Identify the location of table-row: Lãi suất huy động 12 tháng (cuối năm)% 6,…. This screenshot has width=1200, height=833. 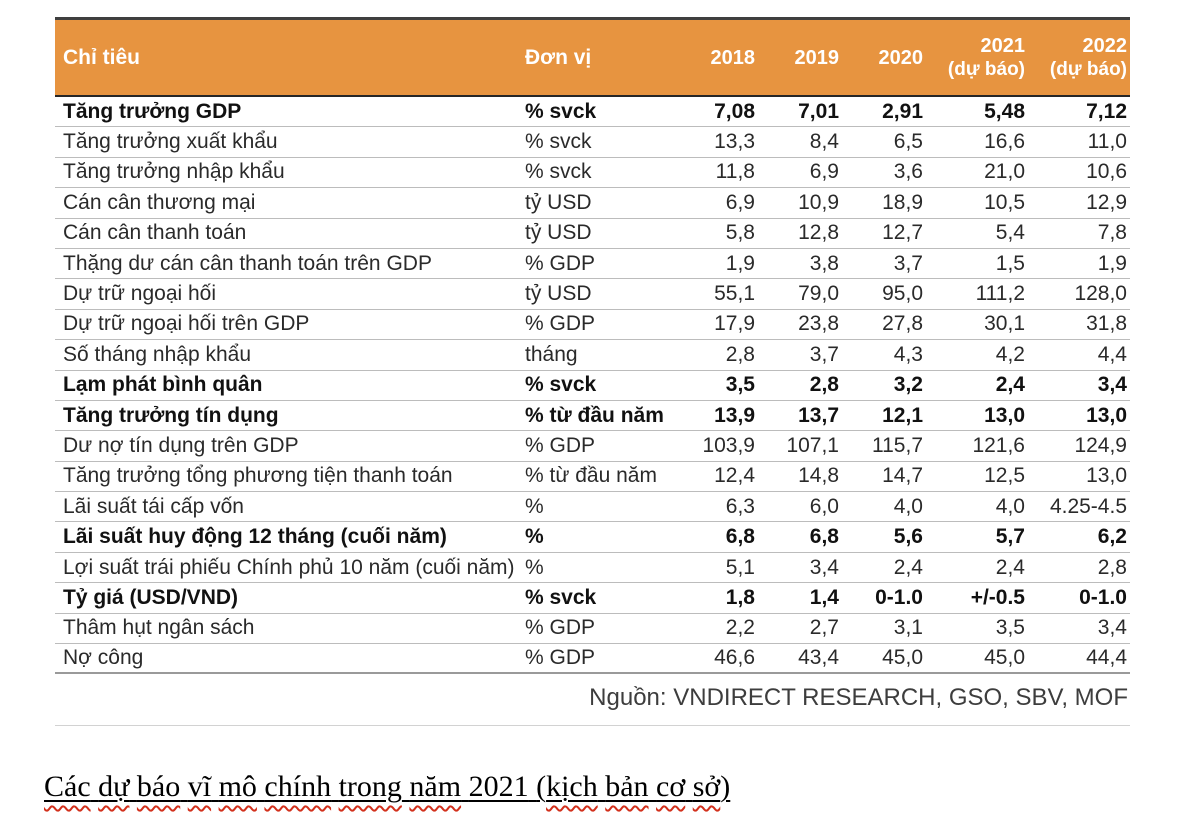
(592, 537).